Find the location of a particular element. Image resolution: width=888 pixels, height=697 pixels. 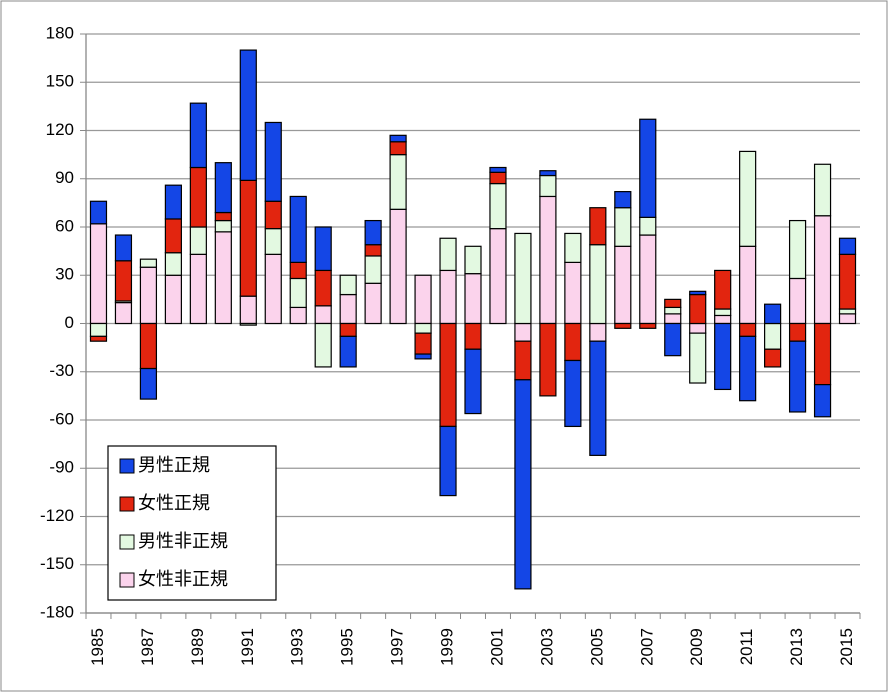

y-tick-label: -150 is located at coordinates (57, 563).